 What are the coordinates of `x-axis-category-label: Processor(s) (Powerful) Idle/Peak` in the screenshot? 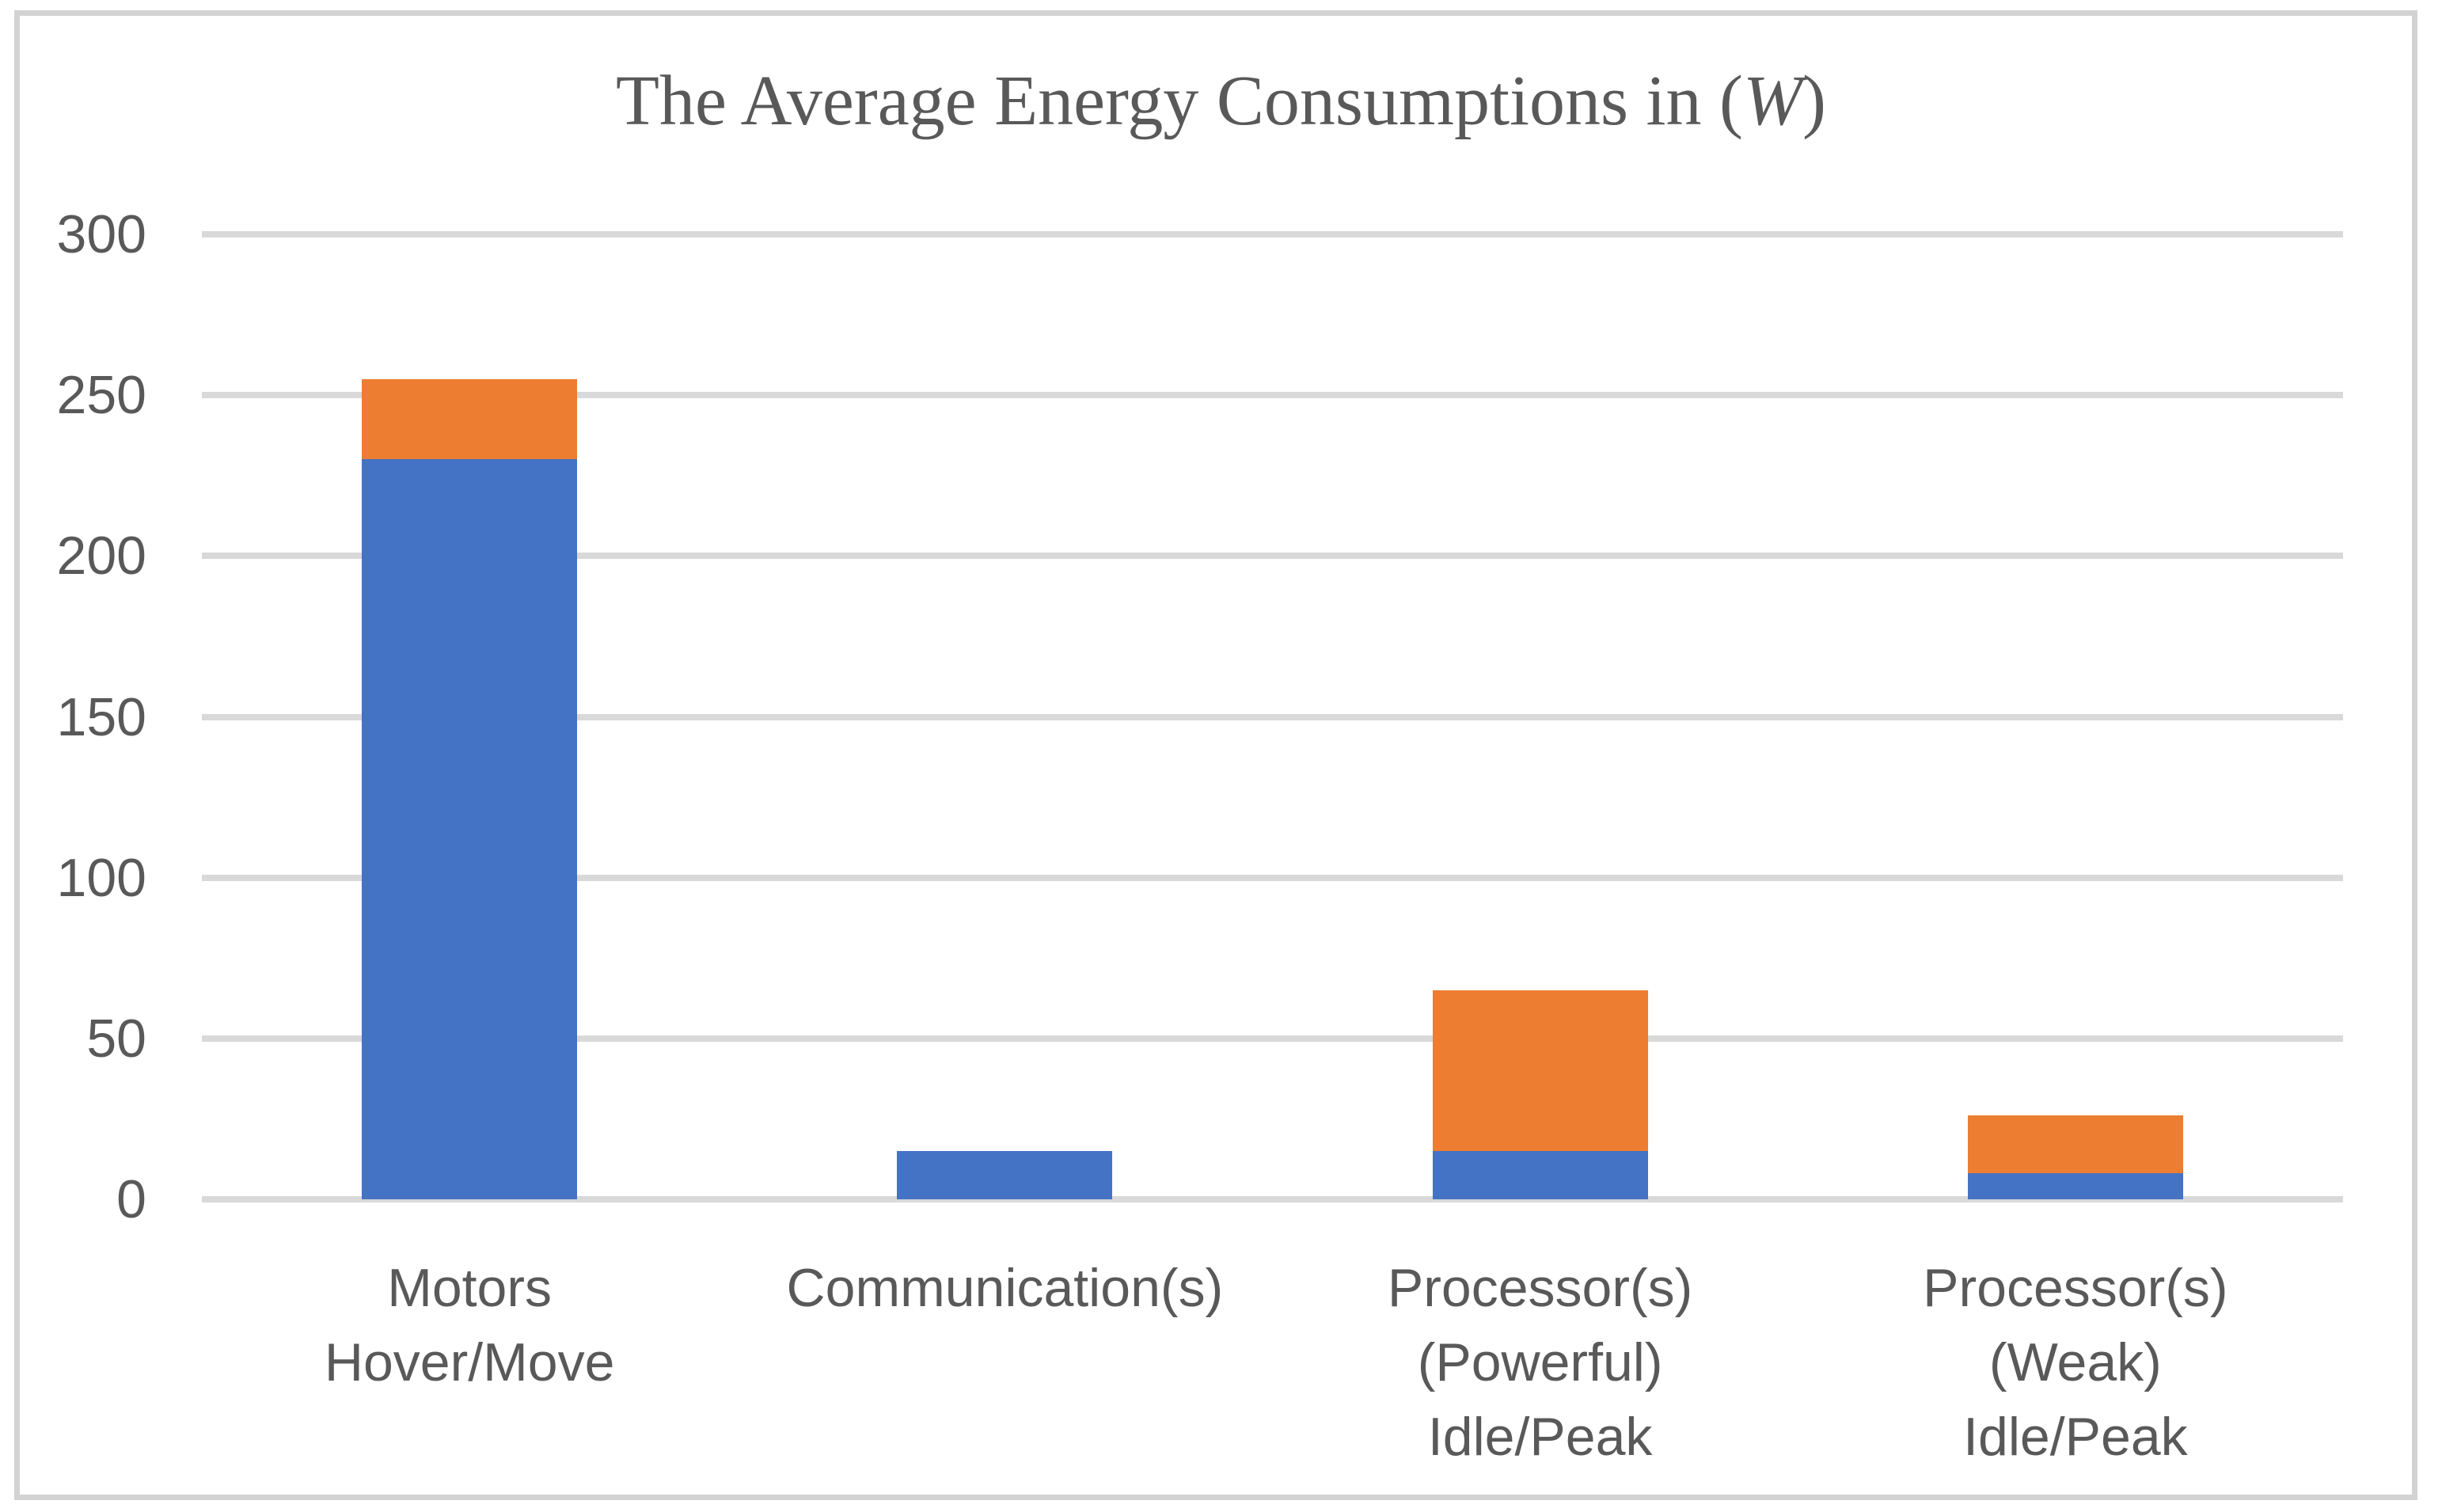 It's located at (1540, 1362).